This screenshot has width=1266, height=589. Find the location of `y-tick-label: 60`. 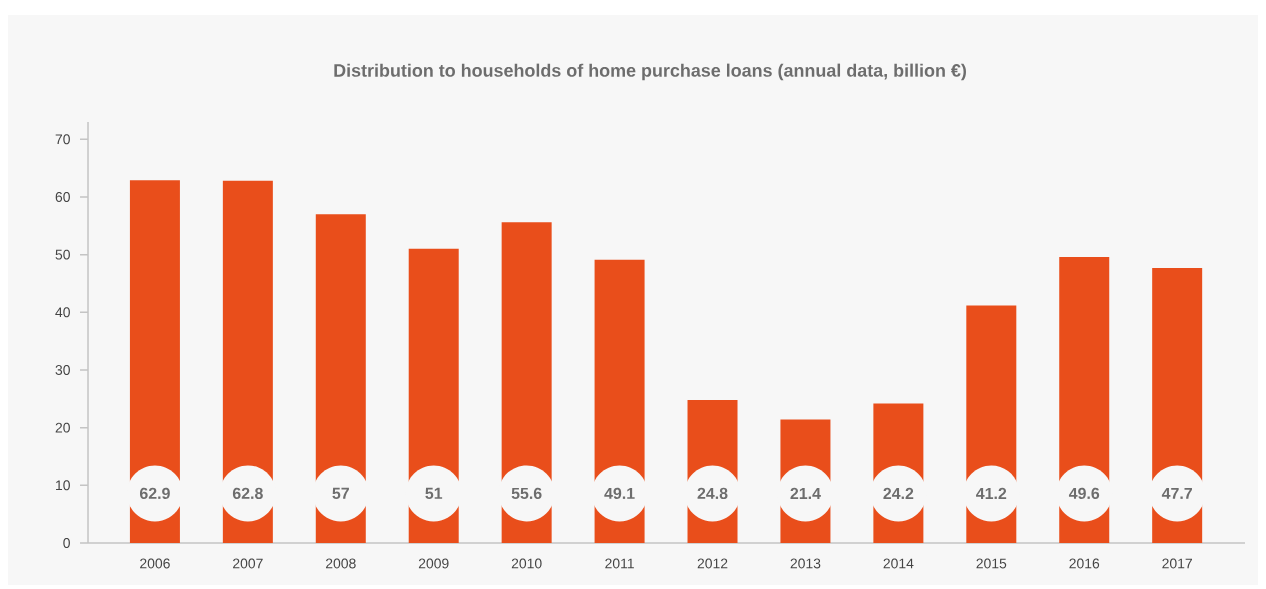

y-tick-label: 60 is located at coordinates (62, 197).